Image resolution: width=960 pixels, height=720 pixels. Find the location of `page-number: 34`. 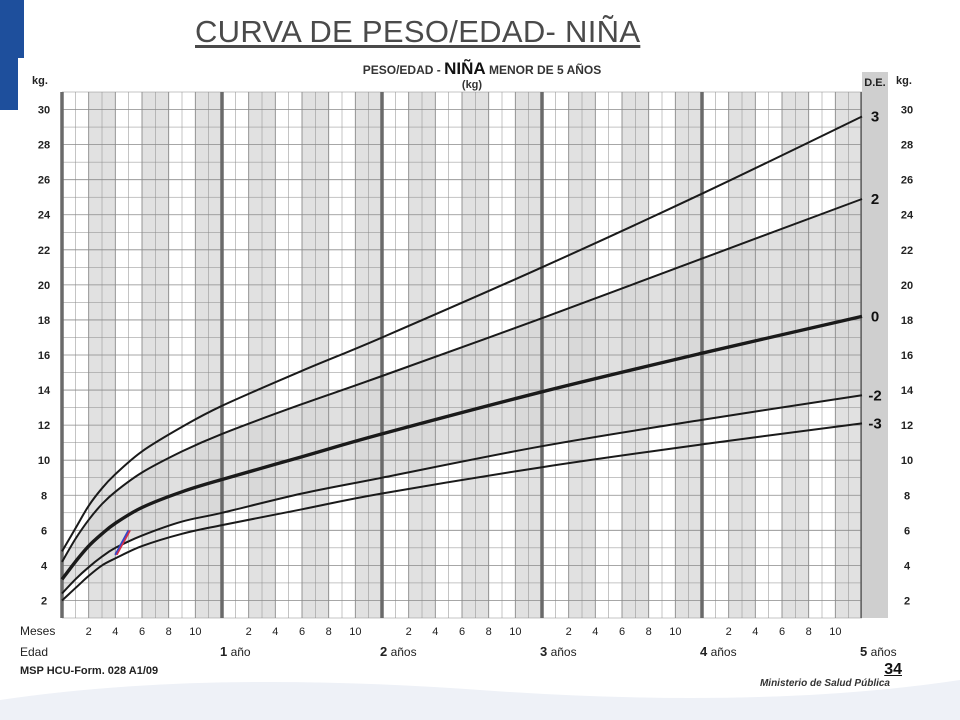

page-number: 34 is located at coordinates (893, 669).